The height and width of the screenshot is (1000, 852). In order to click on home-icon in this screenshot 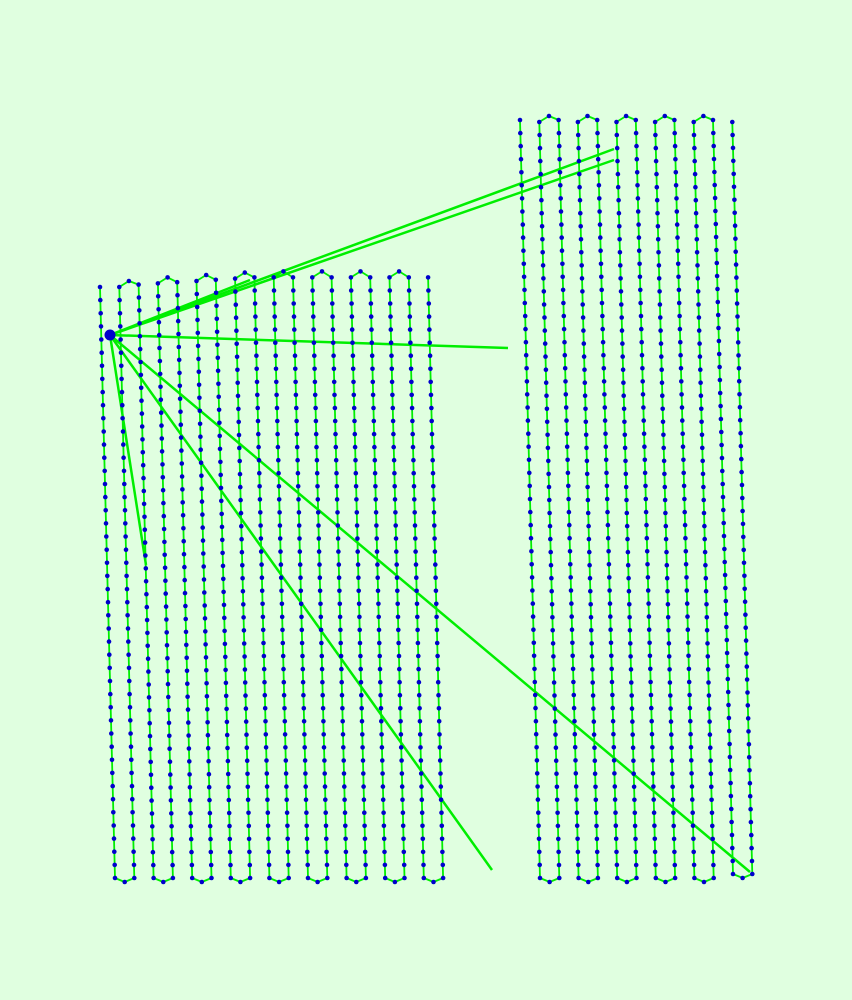, I will do `click(110, 335)`.